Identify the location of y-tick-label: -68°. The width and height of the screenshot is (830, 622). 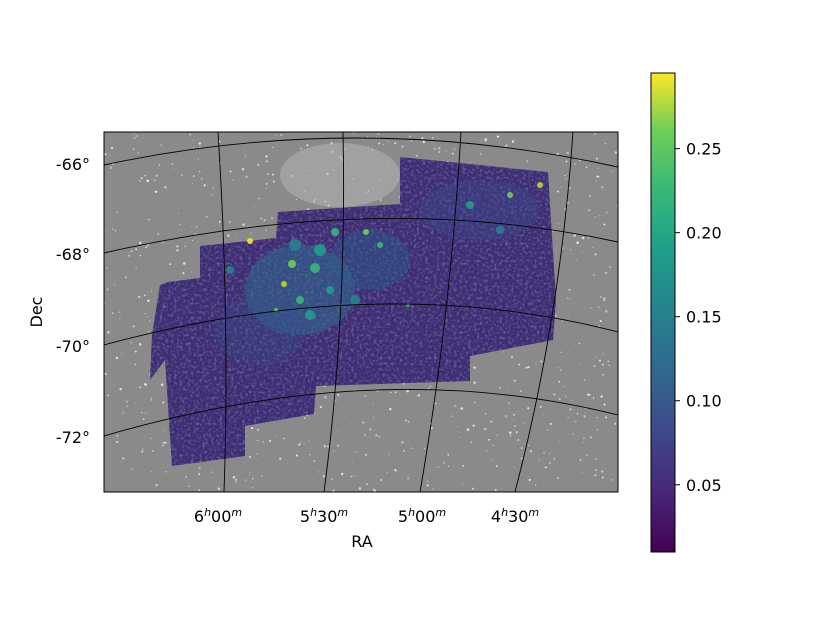
(73, 254).